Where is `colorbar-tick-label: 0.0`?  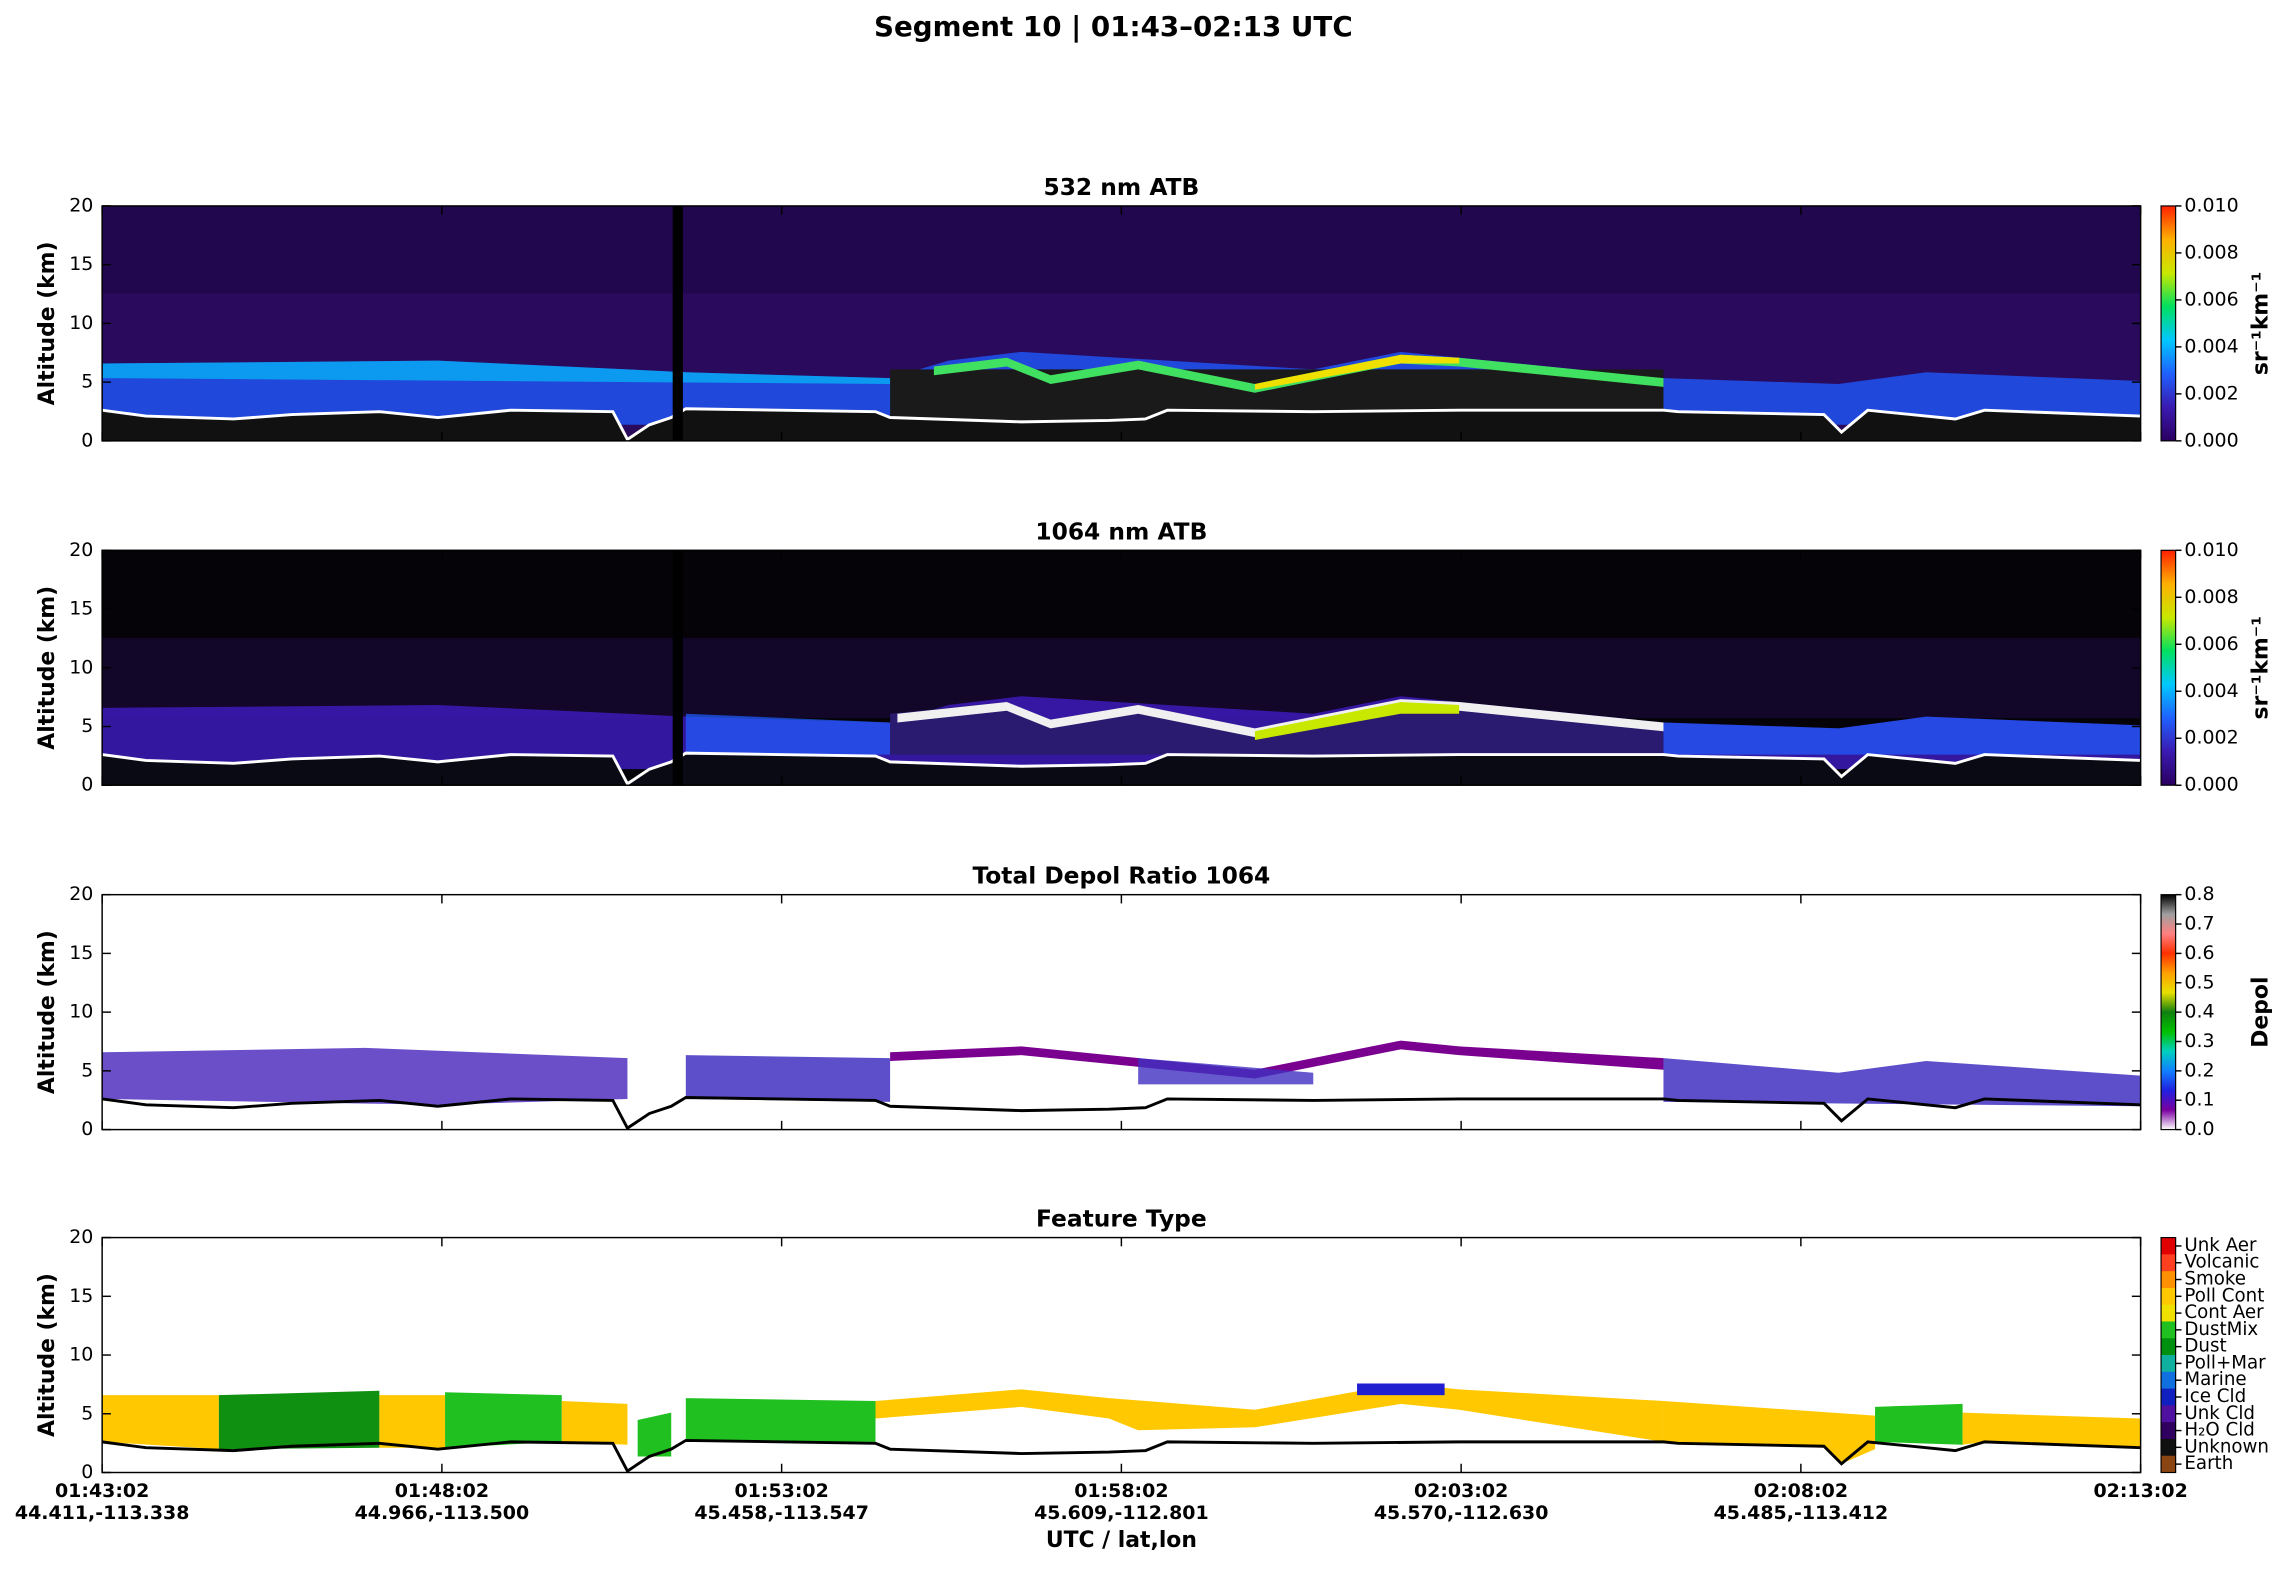
colorbar-tick-label: 0.0 is located at coordinates (2199, 1129).